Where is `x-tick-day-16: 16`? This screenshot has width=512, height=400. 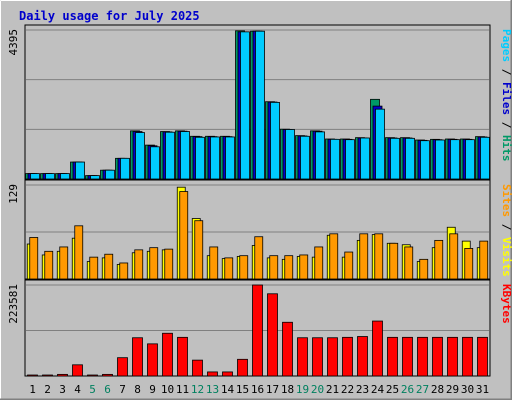
x-tick-day-16: 16 is located at coordinates (257, 389).